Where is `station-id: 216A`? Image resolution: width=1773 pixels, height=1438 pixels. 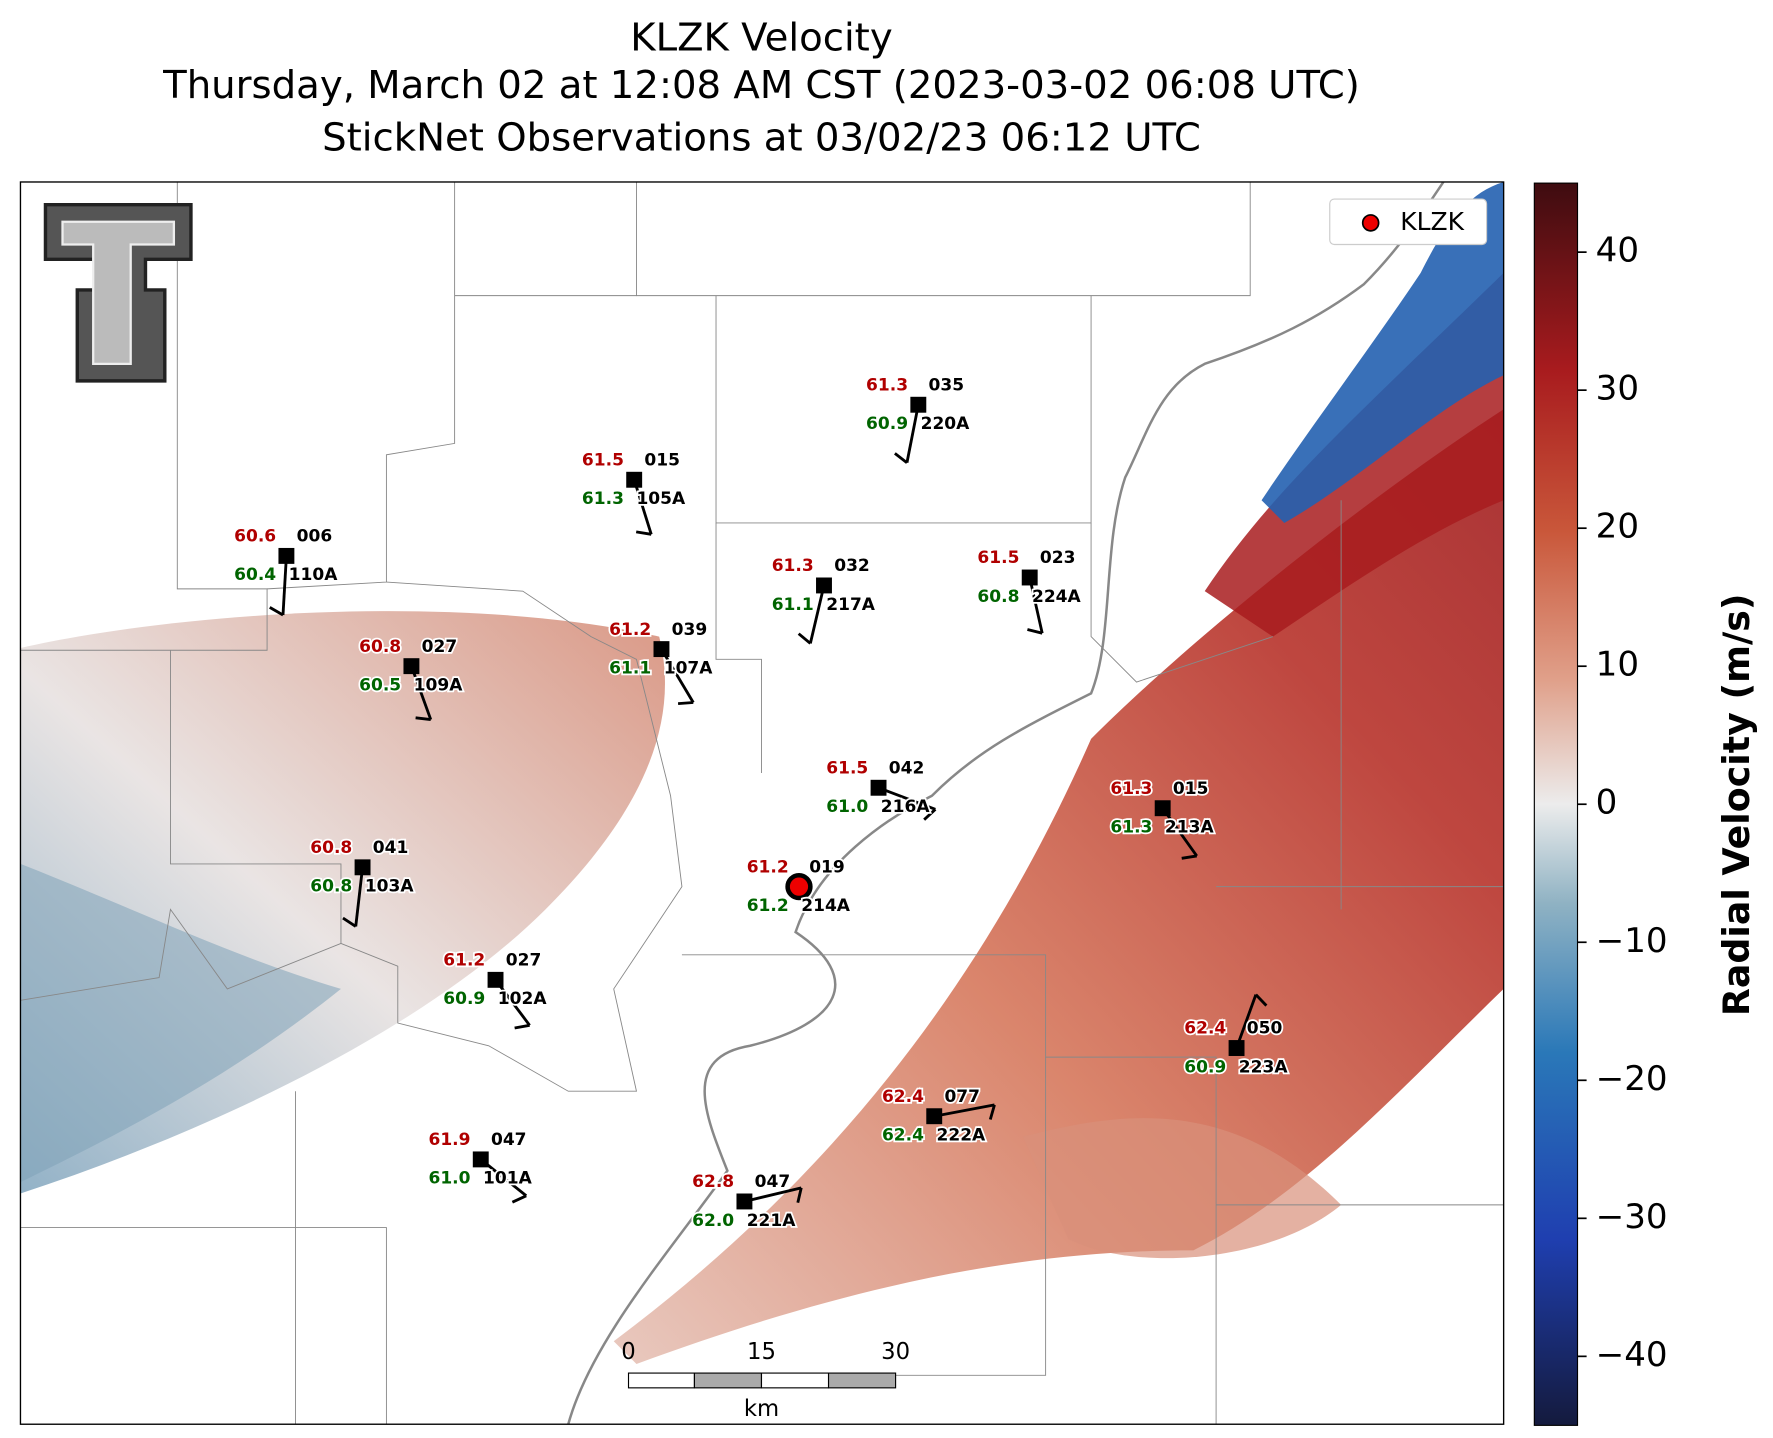
station-id: 216A is located at coordinates (906, 807).